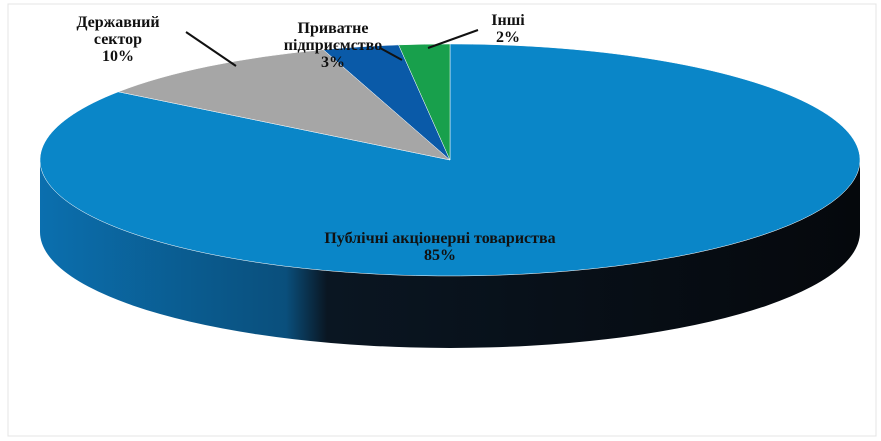  I want to click on slice-label: Інші 2%, so click(508, 29).